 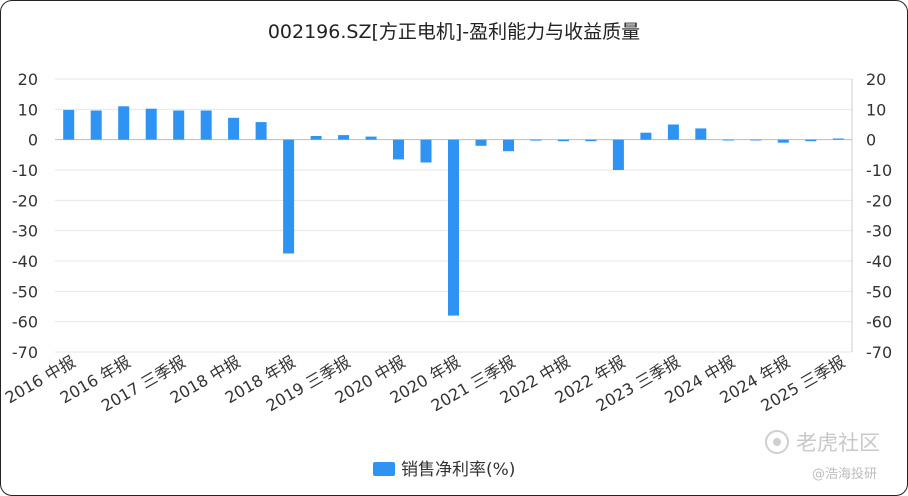 I want to click on right-y-tick-label: -10, so click(x=879, y=170).